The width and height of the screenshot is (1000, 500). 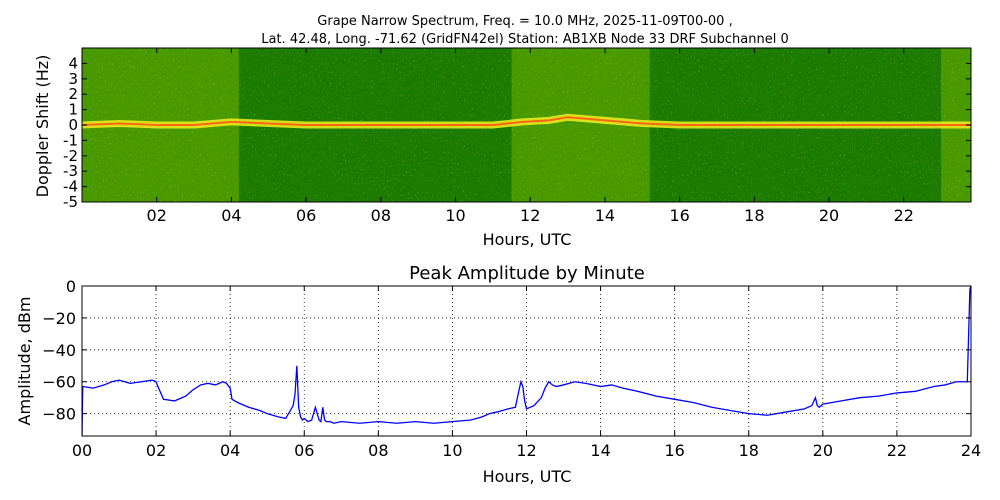 What do you see at coordinates (378, 450) in the screenshot?
I see `amplitude-x-tick-label: 08` at bounding box center [378, 450].